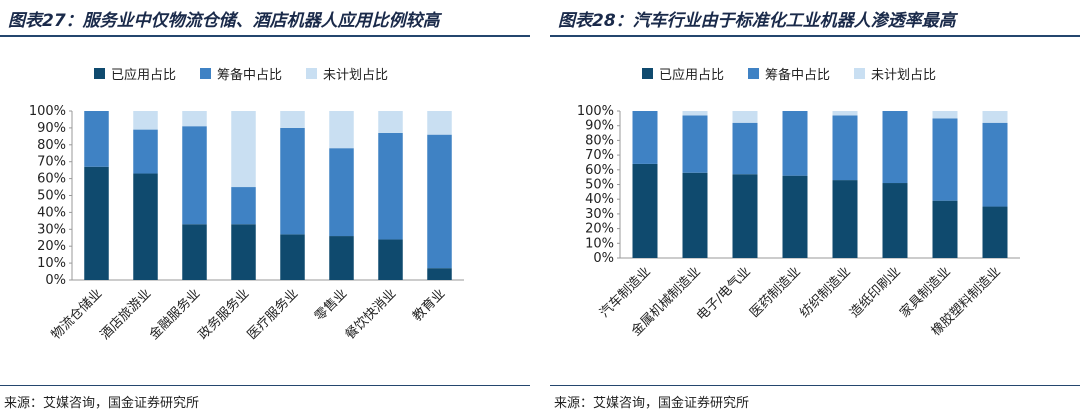 The width and height of the screenshot is (1080, 414). Describe the element at coordinates (126, 314) in the screenshot. I see `x-category-label: 酒店旅游业` at that location.